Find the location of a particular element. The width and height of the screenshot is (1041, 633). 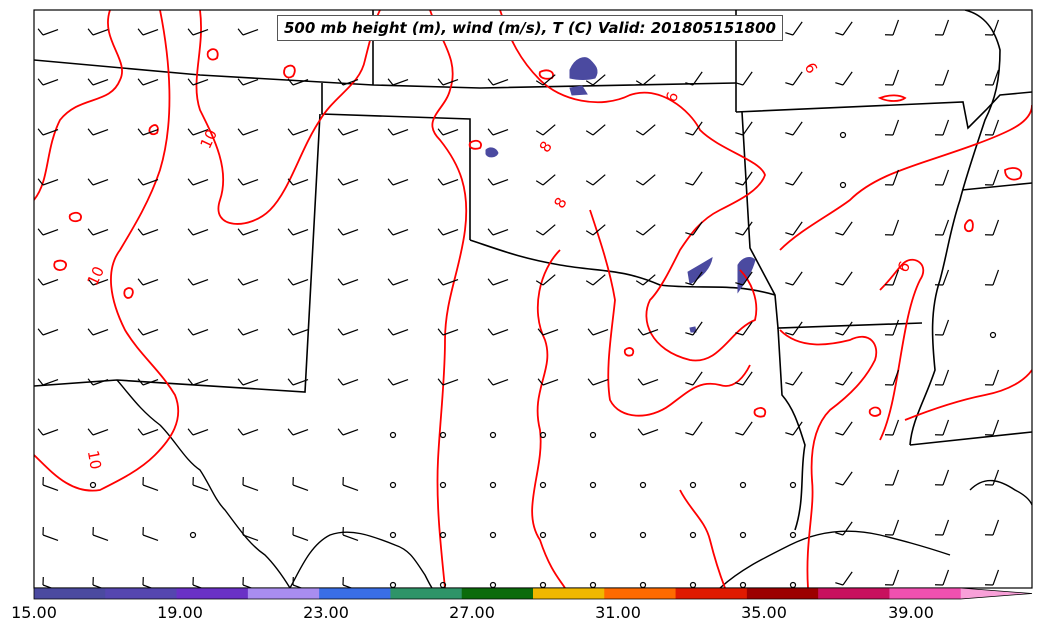

colorbar-tick-label: 27.00 is located at coordinates (472, 612).